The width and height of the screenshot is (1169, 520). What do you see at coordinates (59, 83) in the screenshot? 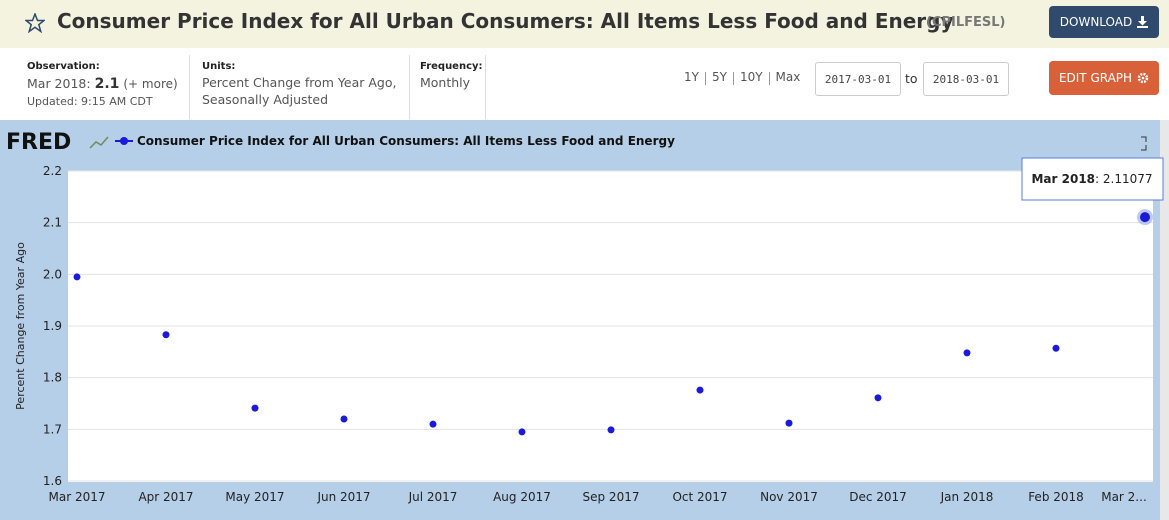
I see `observation-date: Mar 2018:` at bounding box center [59, 83].